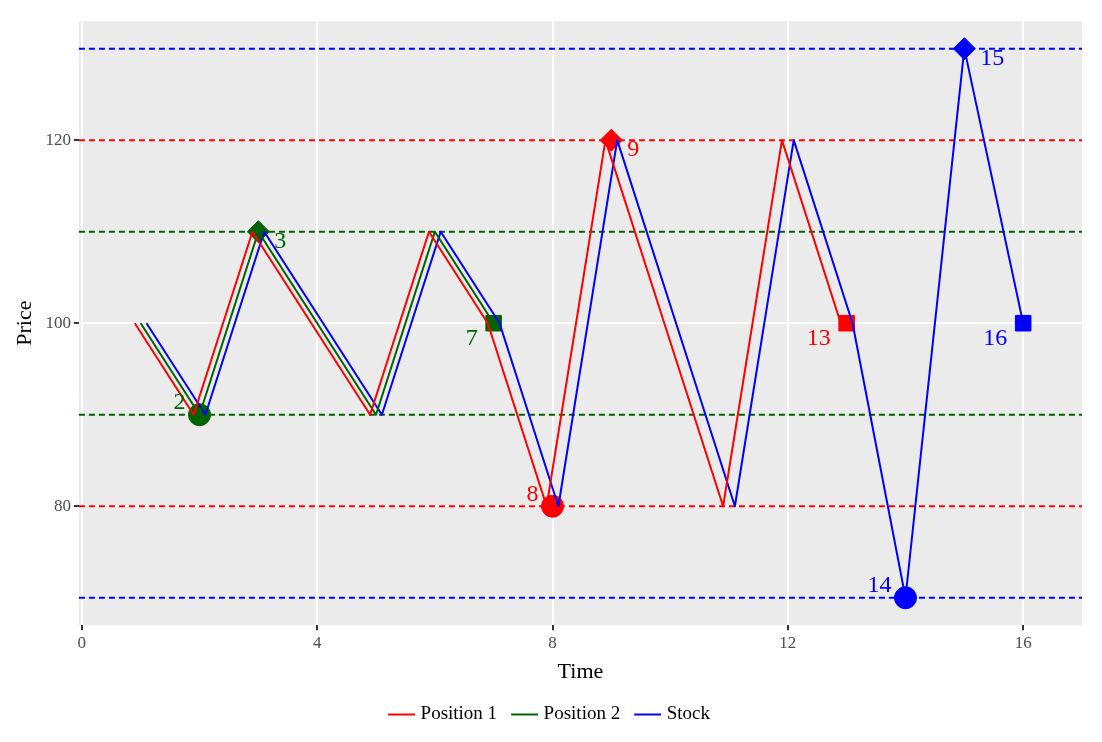 Image resolution: width=1102 pixels, height=742 pixels. I want to click on annotation: 13, so click(818, 337).